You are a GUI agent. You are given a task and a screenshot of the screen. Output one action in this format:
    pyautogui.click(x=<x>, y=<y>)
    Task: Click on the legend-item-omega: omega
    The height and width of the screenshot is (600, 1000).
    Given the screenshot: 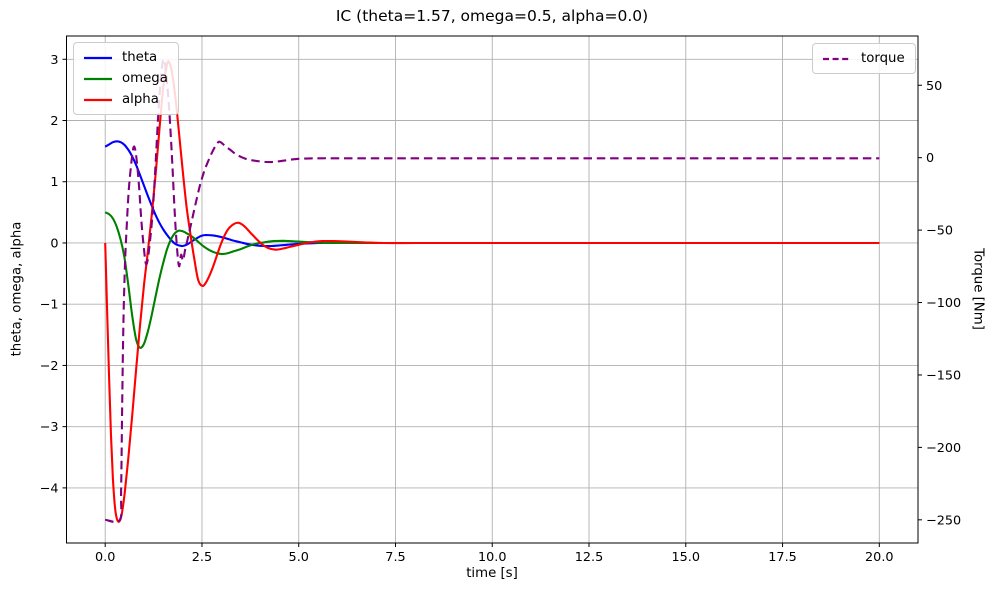 What is the action you would take?
    pyautogui.click(x=125, y=78)
    